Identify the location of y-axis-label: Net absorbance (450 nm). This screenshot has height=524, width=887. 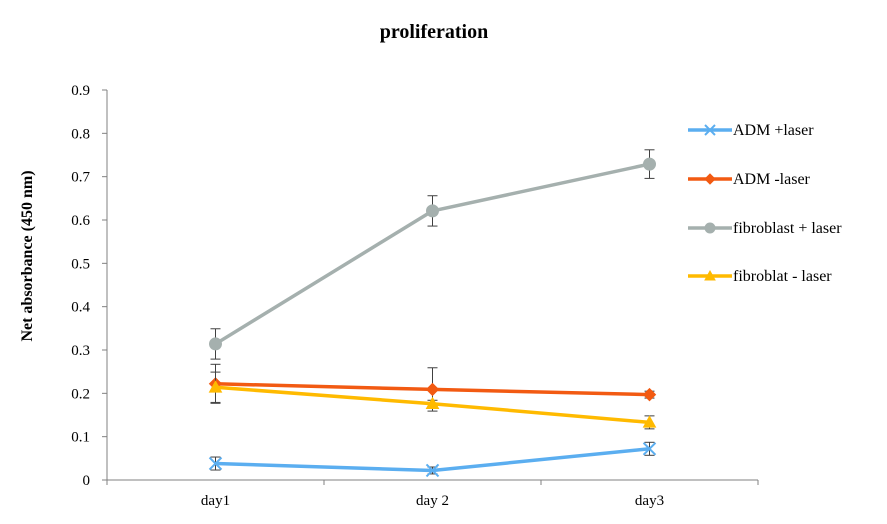
(27, 255).